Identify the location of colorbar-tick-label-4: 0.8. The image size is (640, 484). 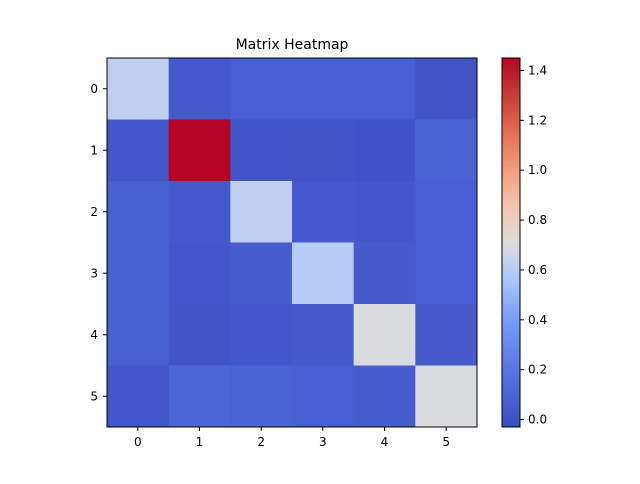
(537, 220).